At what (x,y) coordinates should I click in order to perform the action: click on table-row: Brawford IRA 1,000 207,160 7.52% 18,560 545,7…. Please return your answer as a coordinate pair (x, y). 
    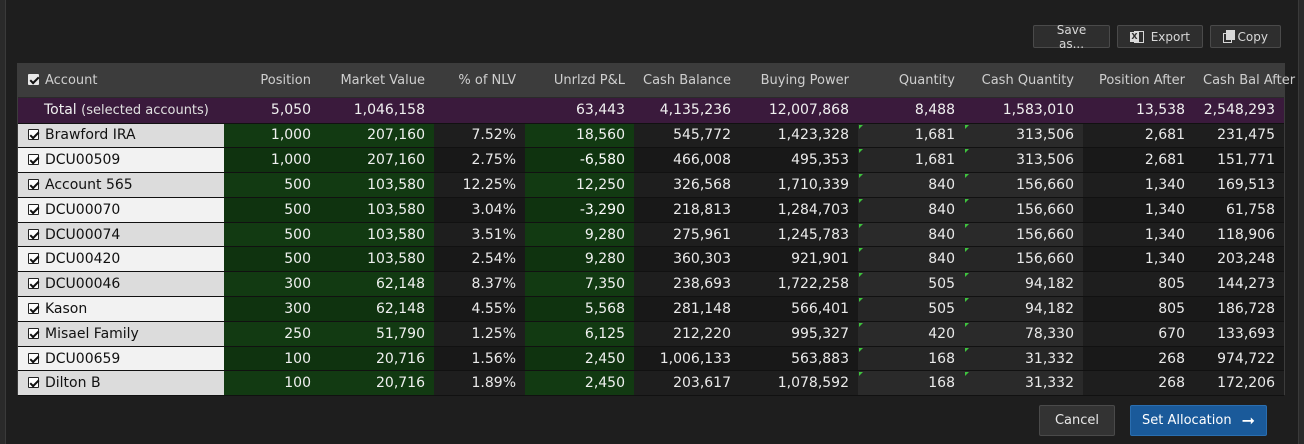
    Looking at the image, I should click on (651, 136).